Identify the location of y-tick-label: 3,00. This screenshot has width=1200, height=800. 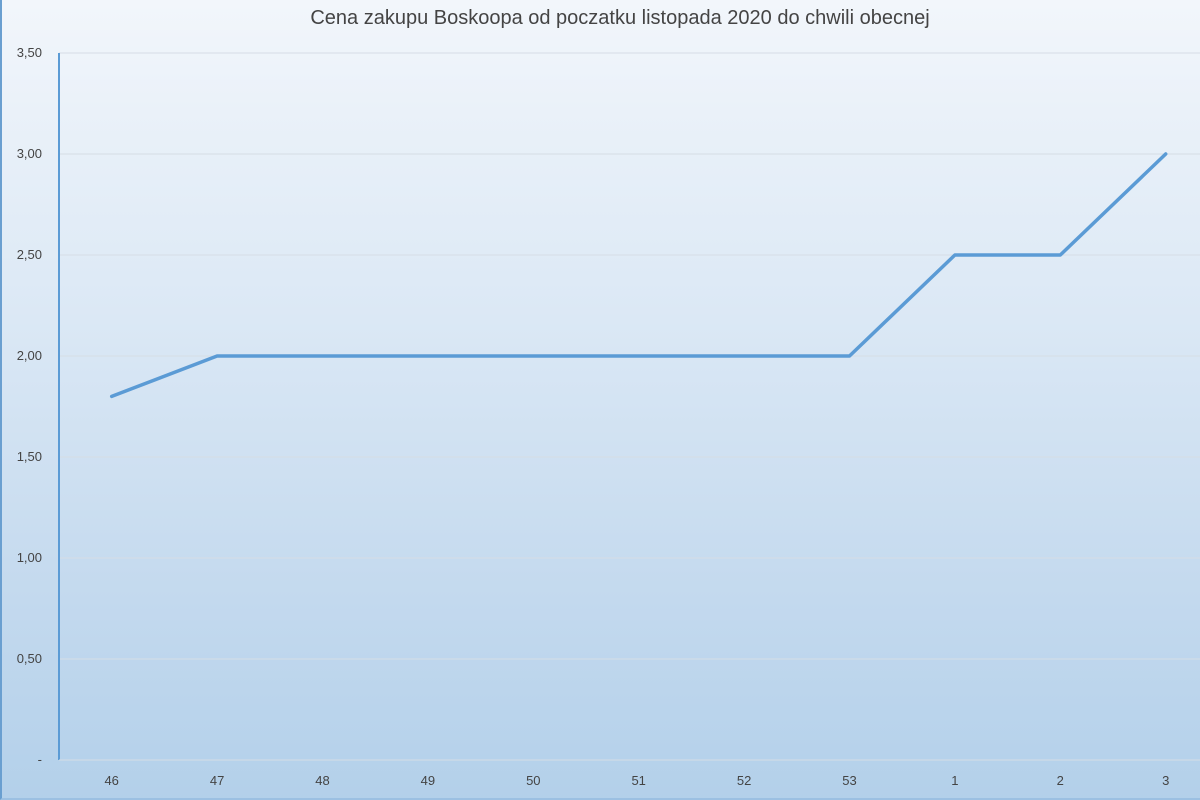
(29, 153).